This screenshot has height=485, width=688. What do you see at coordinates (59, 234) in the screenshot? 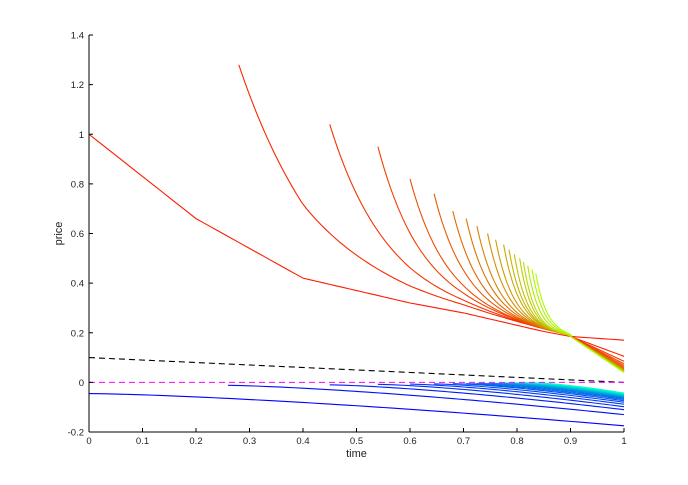
I see `y-axis-label: price` at bounding box center [59, 234].